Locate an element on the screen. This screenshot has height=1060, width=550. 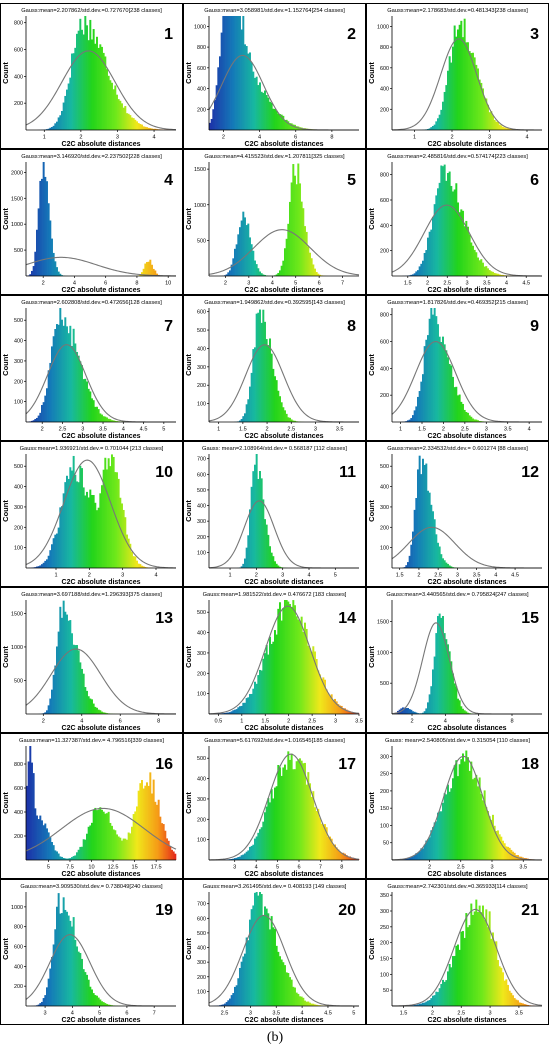
y-tick-label: 800 is located at coordinates (384, 176).